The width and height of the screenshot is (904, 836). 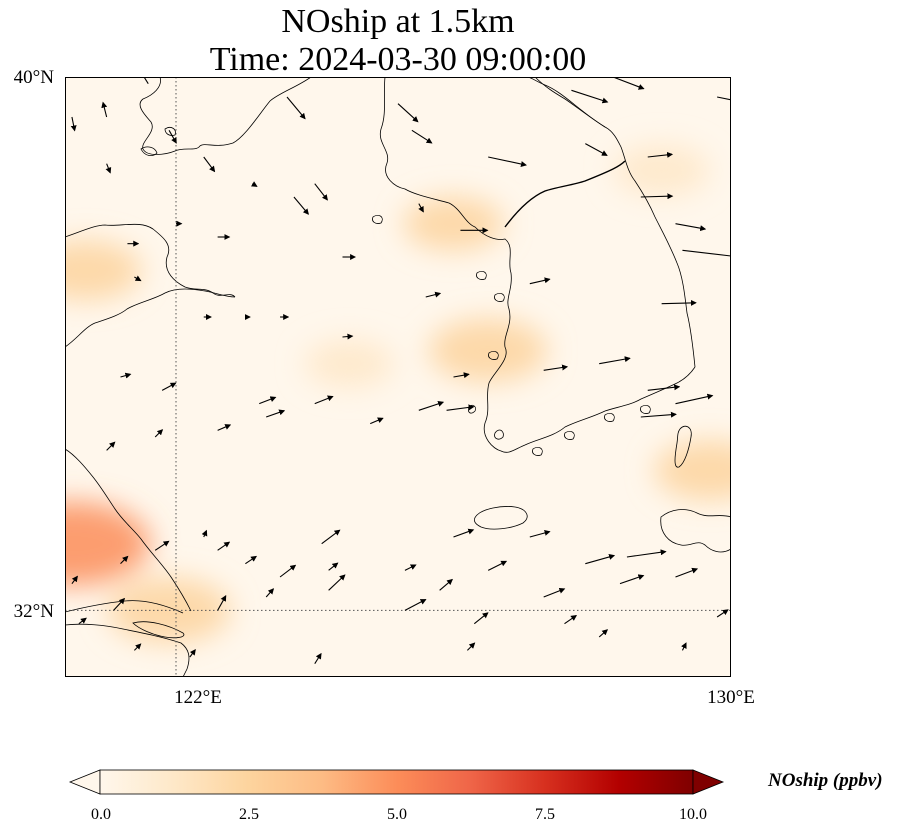 I want to click on colorbar-bar, so click(x=396, y=782).